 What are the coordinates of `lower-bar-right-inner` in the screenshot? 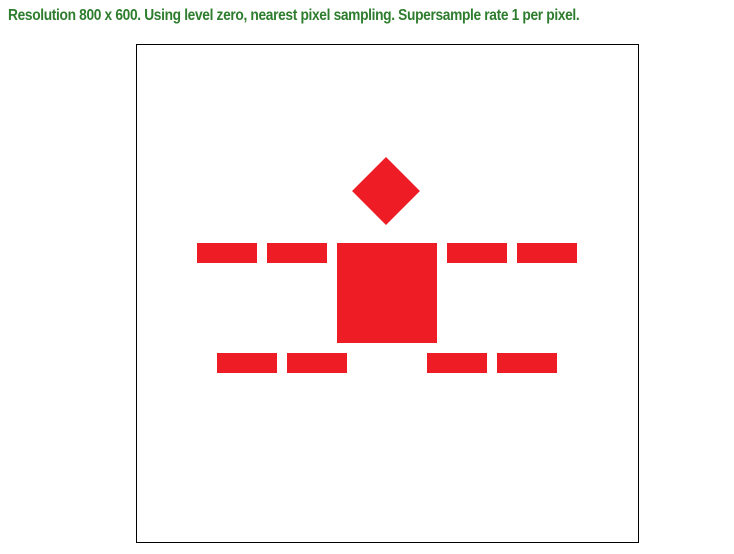 It's located at (457, 363).